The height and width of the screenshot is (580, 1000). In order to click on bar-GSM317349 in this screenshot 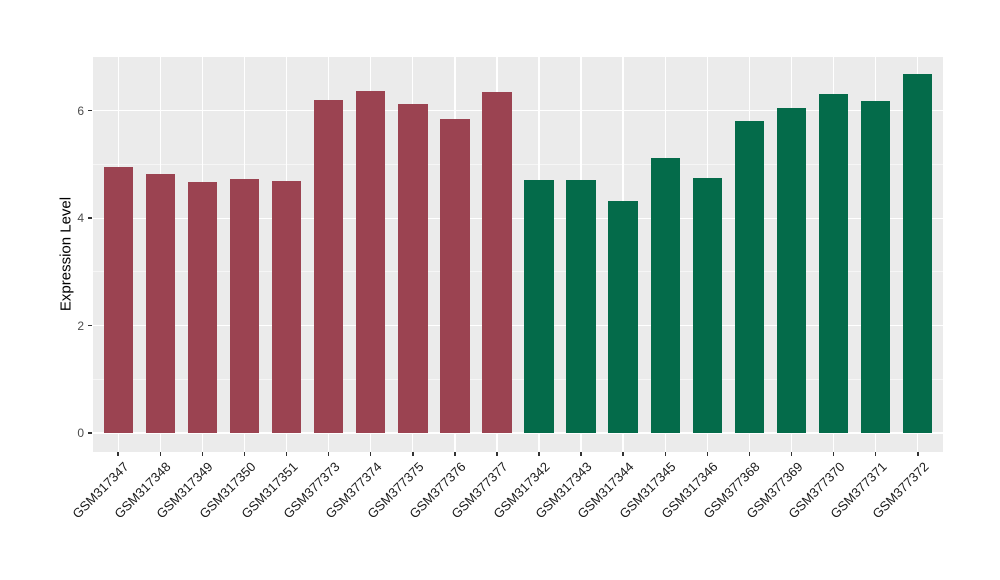, I will do `click(202, 308)`.